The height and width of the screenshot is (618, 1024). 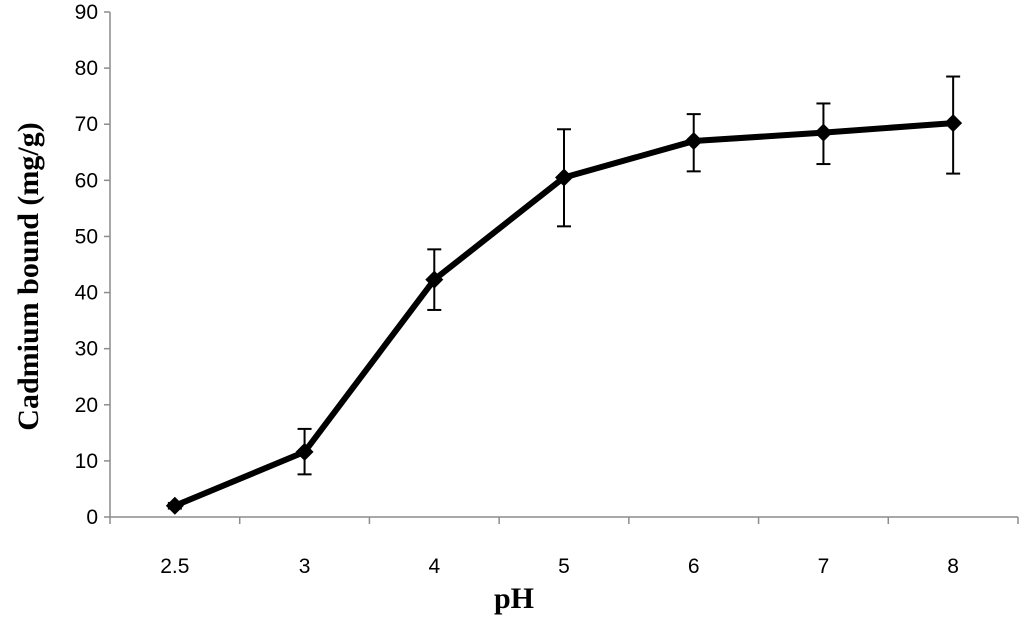 What do you see at coordinates (174, 566) in the screenshot?
I see `x-tick-label: 2.5` at bounding box center [174, 566].